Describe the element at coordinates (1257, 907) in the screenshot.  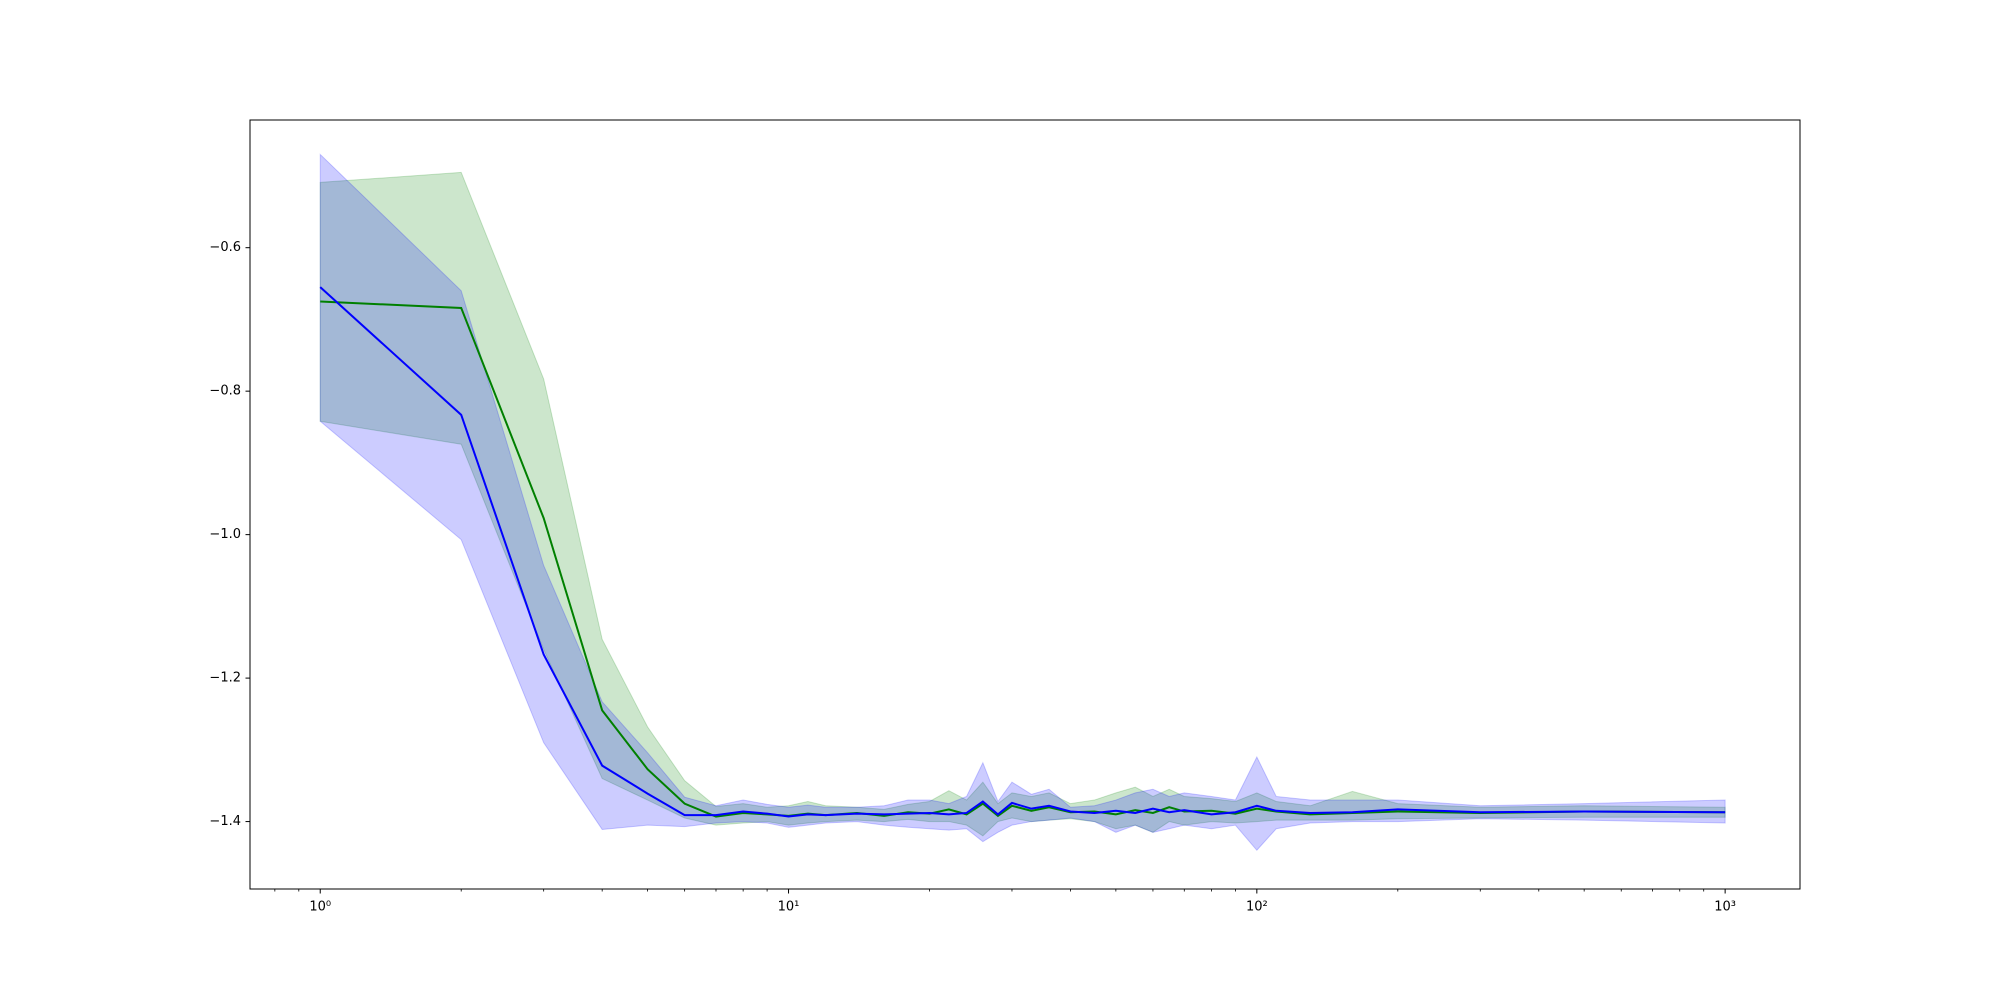
I see `x-tick-label: 10²` at that location.